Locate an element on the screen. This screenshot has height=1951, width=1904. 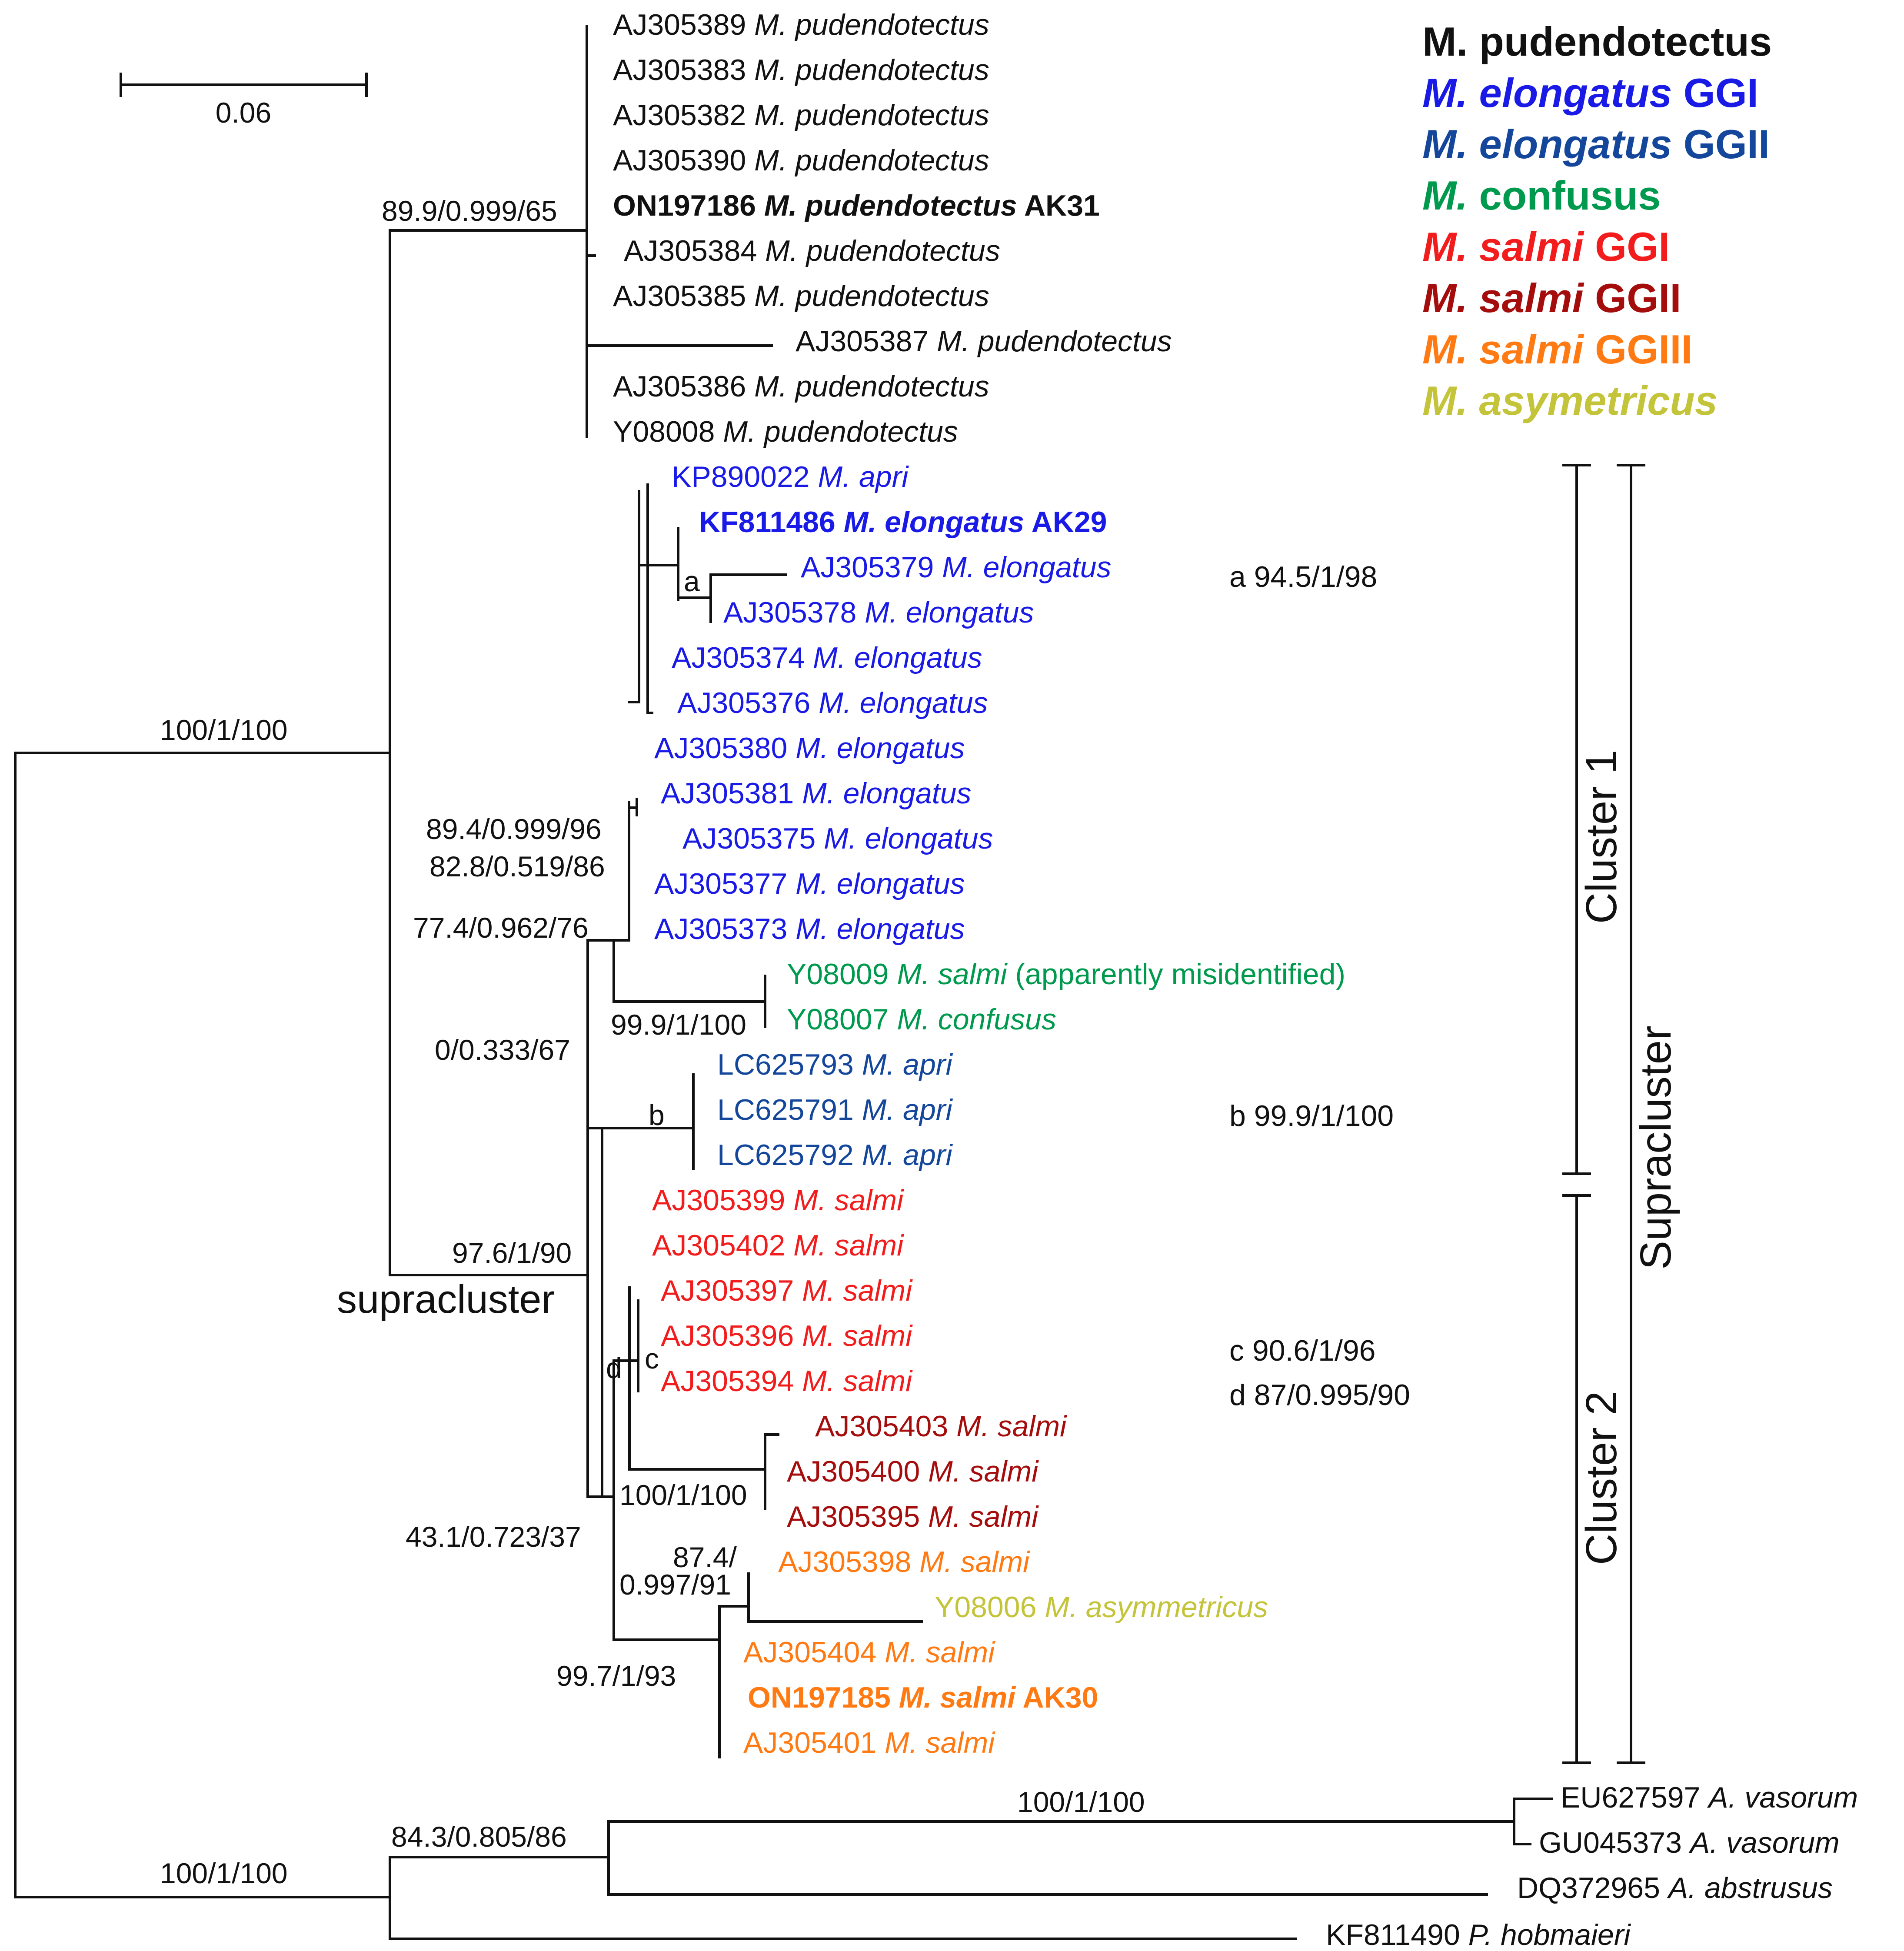
taxon-label: AJ305401 M. salmi is located at coordinates (869, 1742).